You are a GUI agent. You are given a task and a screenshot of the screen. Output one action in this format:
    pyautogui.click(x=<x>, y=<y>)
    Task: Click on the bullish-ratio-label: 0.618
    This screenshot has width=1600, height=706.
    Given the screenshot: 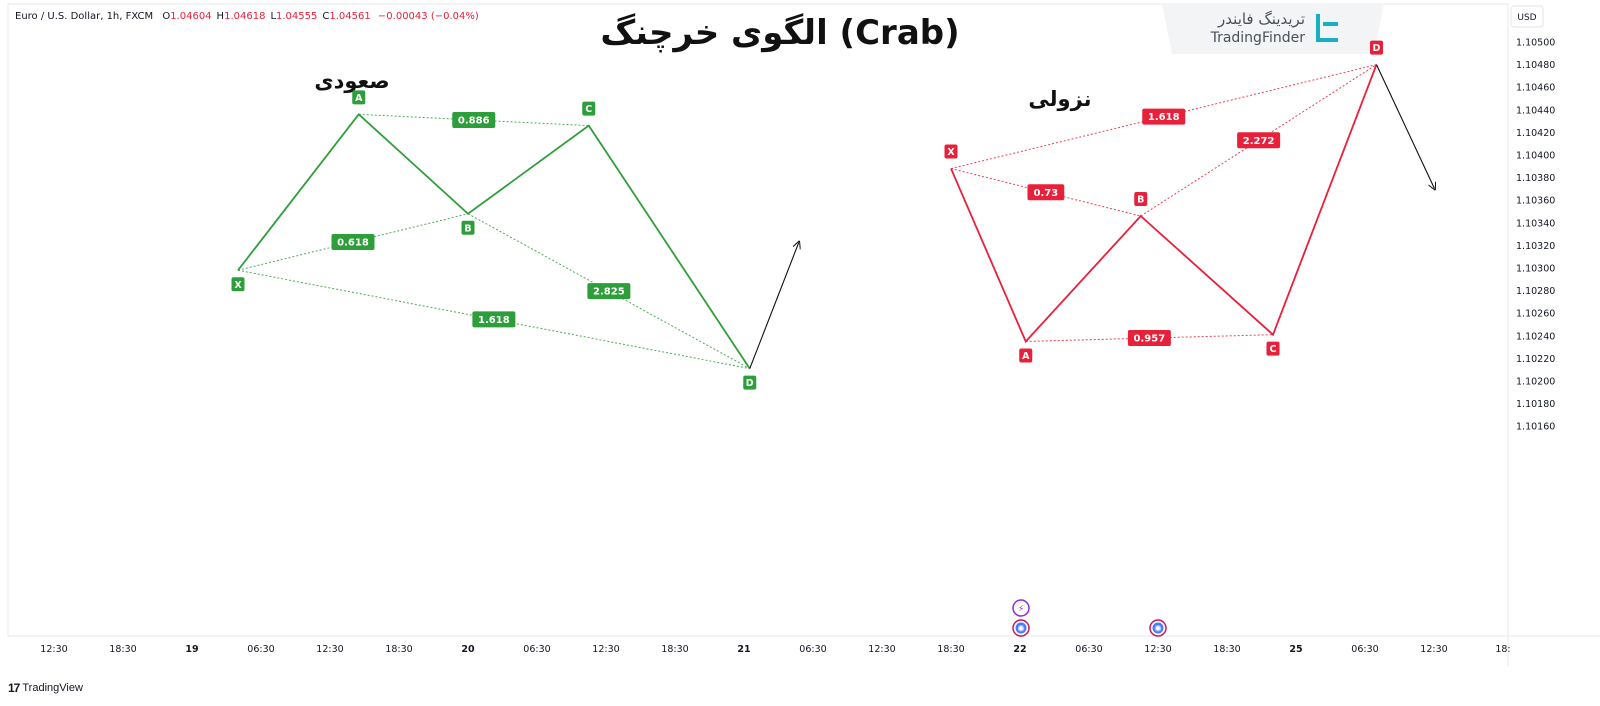 What is the action you would take?
    pyautogui.click(x=353, y=242)
    